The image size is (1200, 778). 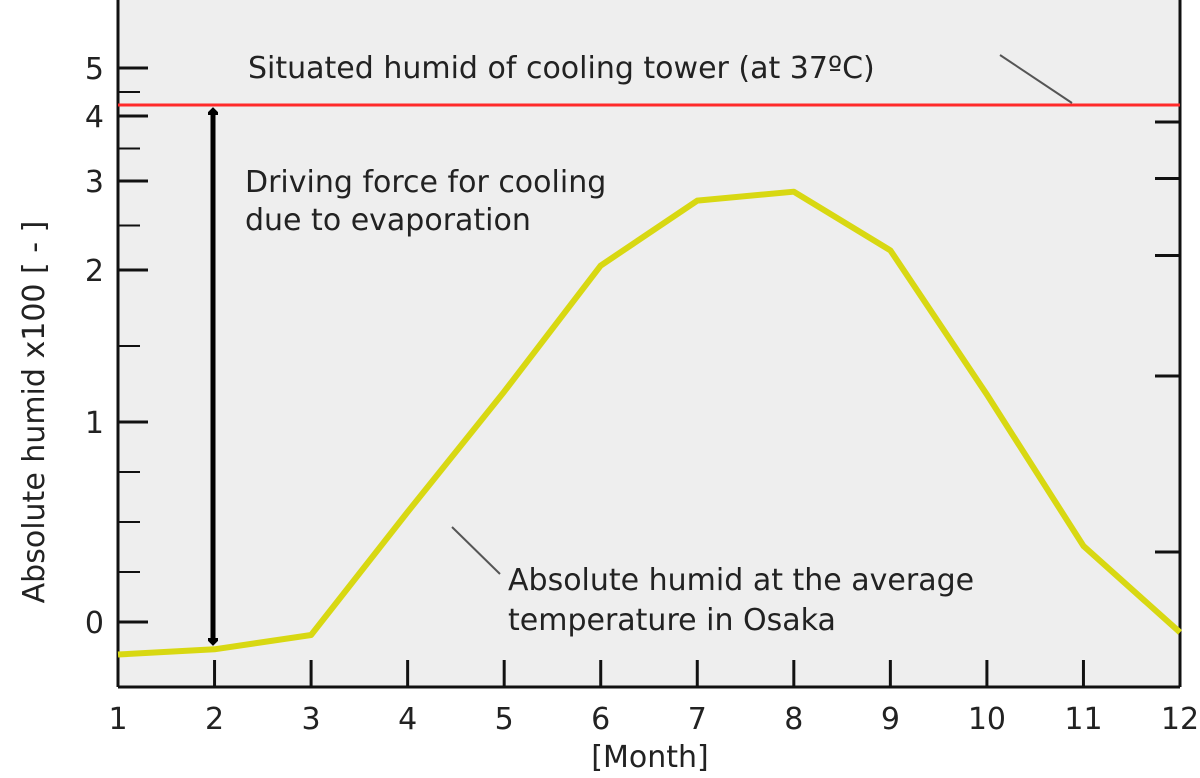 I want to click on x-tick-label: 12, so click(x=1180, y=719).